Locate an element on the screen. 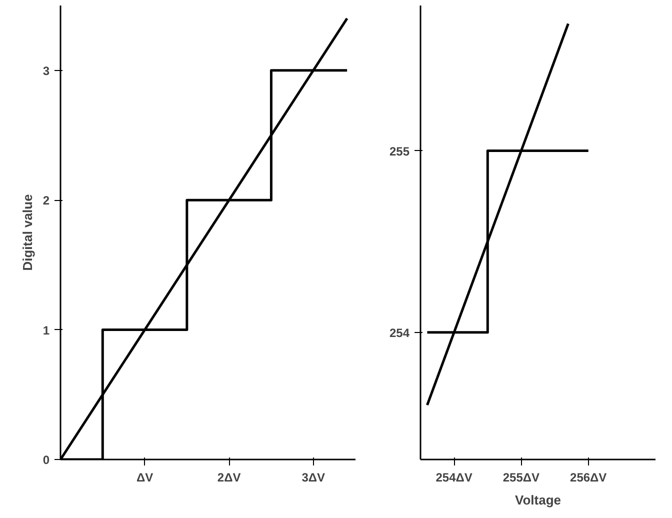 The image size is (672, 518). y-tick-label: 0 is located at coordinates (46, 460).